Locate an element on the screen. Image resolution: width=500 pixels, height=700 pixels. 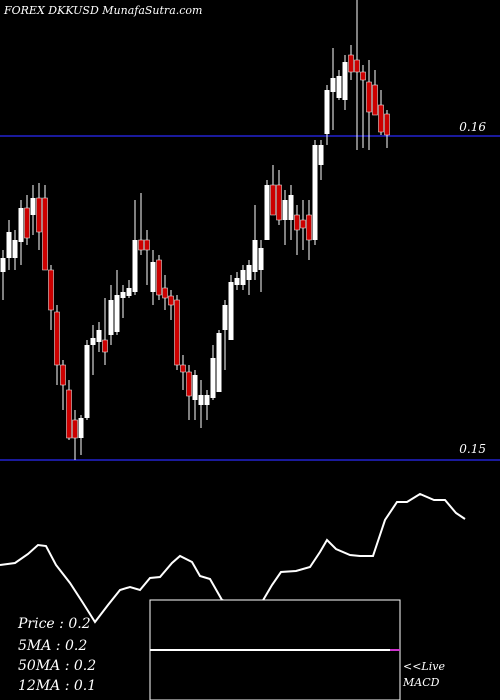
ma50-stat: 50MA : 0.2 is located at coordinates (57, 666).